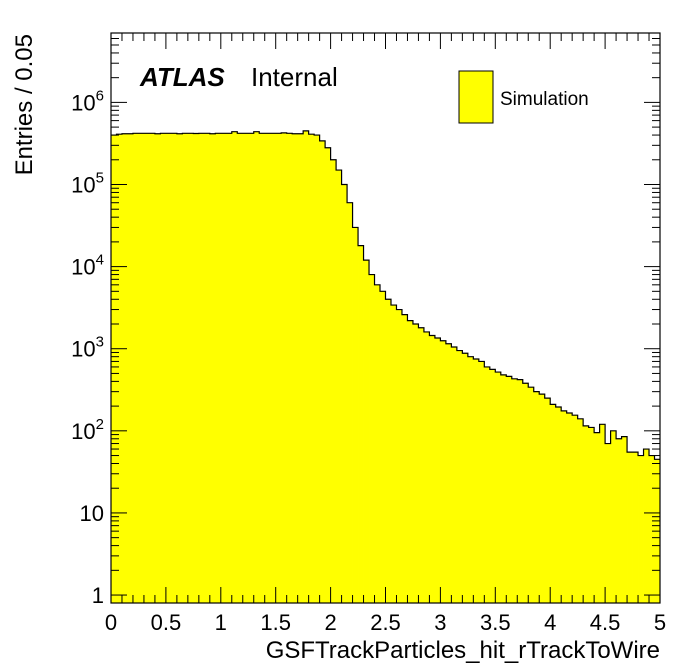 The height and width of the screenshot is (672, 696). I want to click on x-tick-label: 4, so click(550, 622).